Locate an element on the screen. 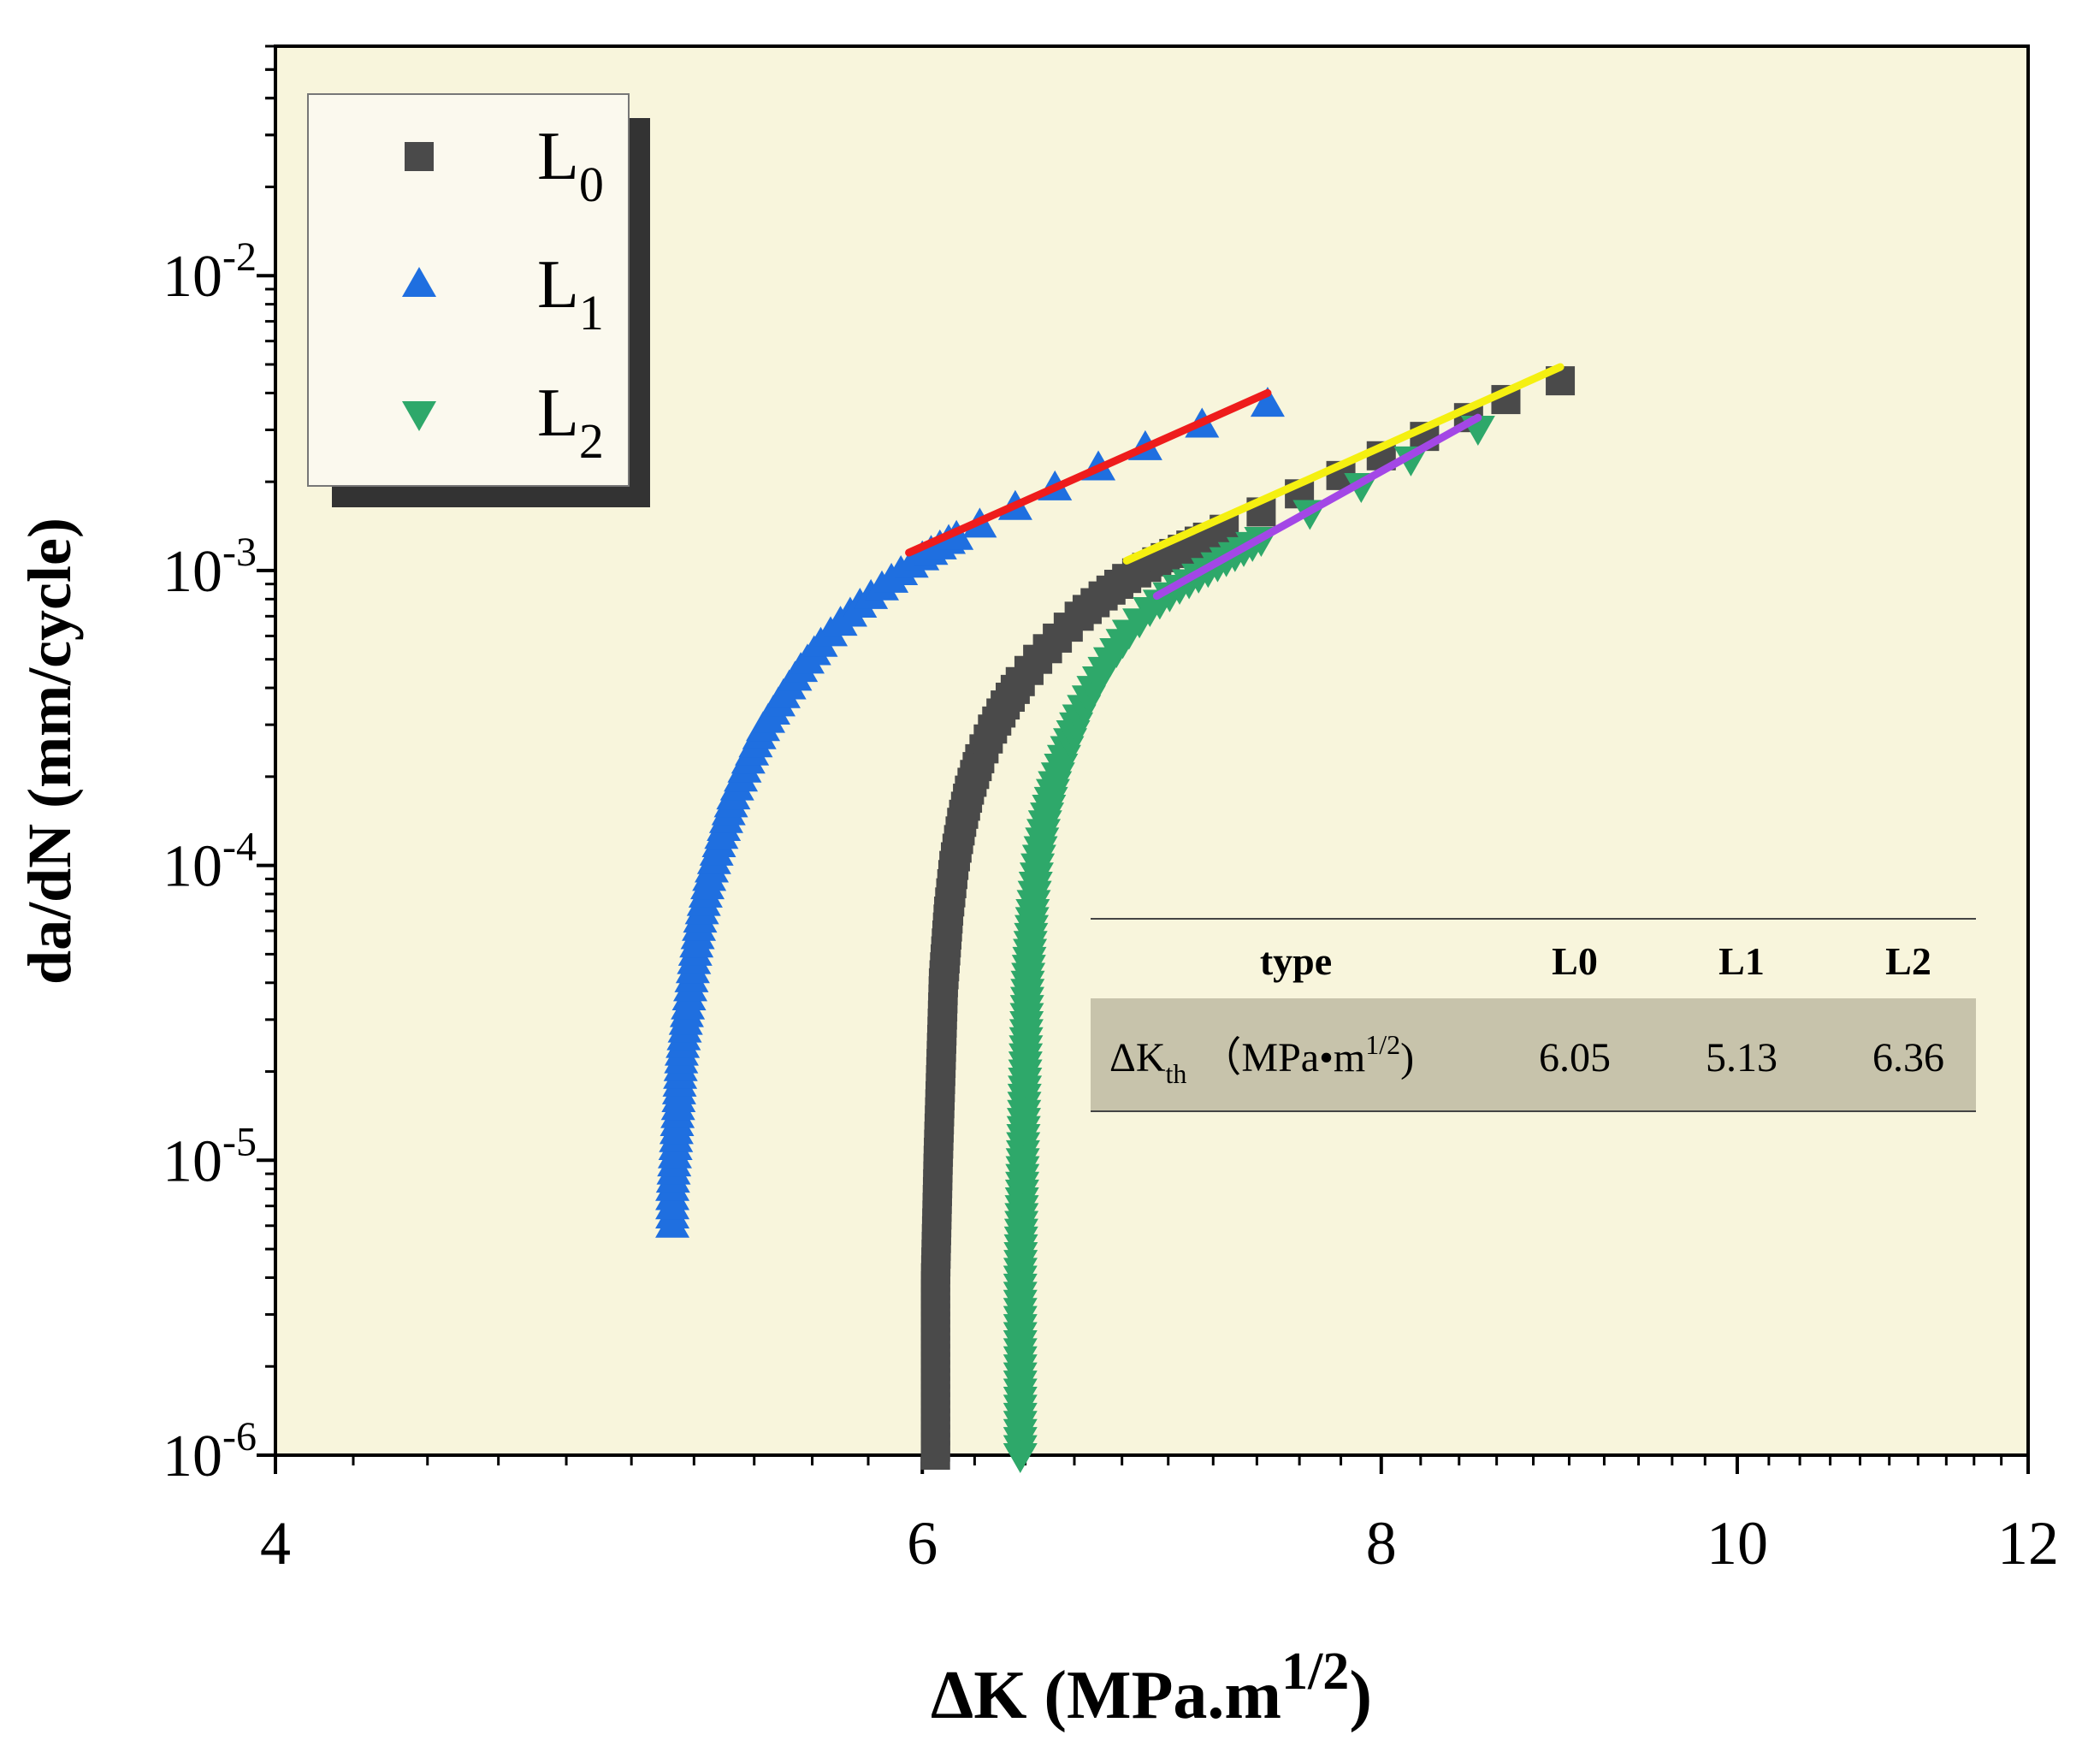 This screenshot has width=2088, height=1764. legend-marker-L2 is located at coordinates (419, 416).